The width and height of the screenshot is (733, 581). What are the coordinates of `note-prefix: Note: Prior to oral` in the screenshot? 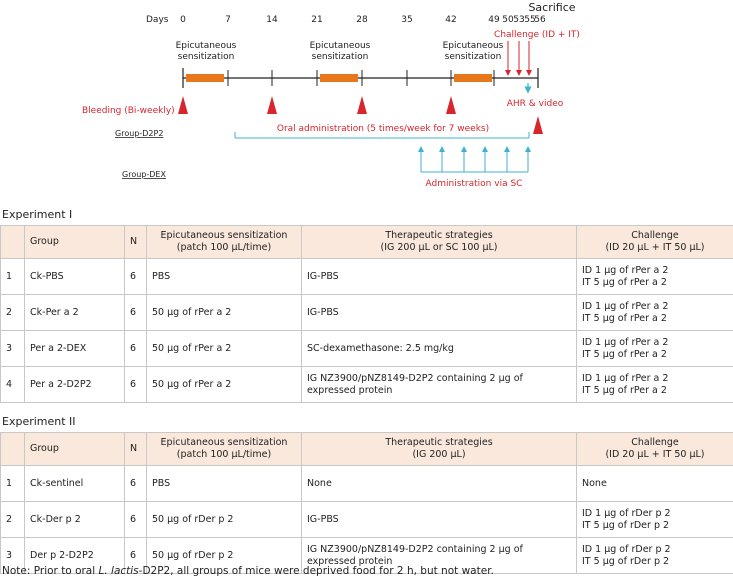 It's located at (50, 571).